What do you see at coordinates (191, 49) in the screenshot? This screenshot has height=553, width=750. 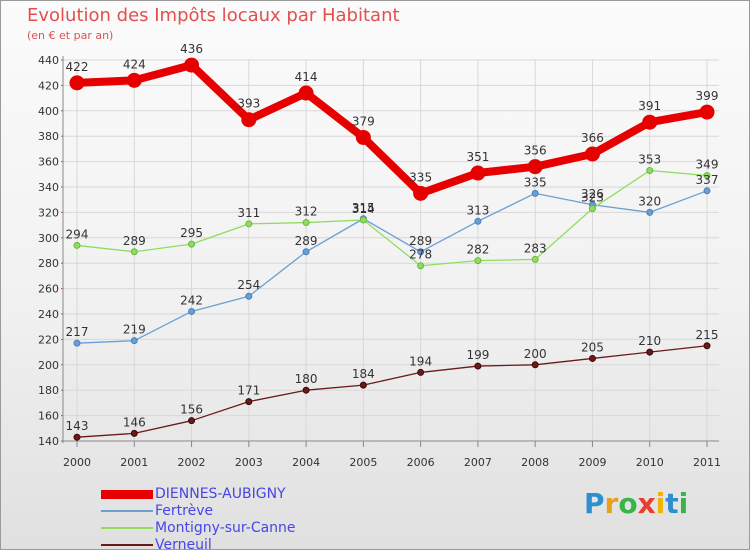 I see `data-label: 436` at bounding box center [191, 49].